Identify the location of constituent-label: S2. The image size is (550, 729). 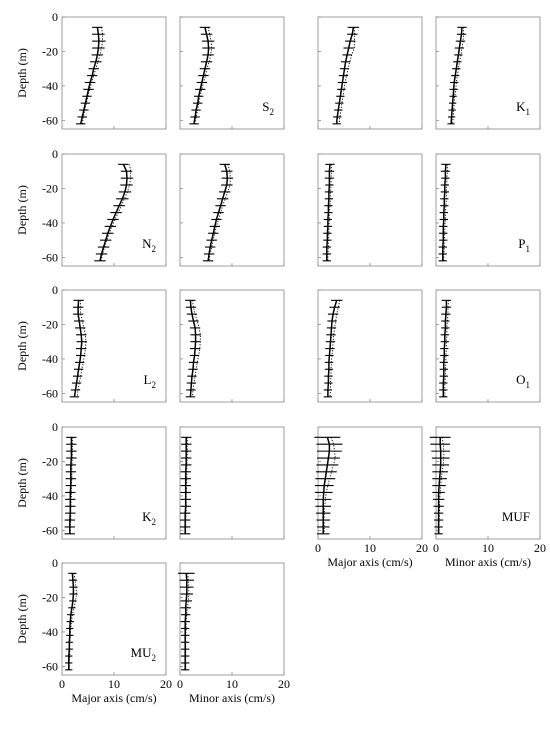
(268, 108).